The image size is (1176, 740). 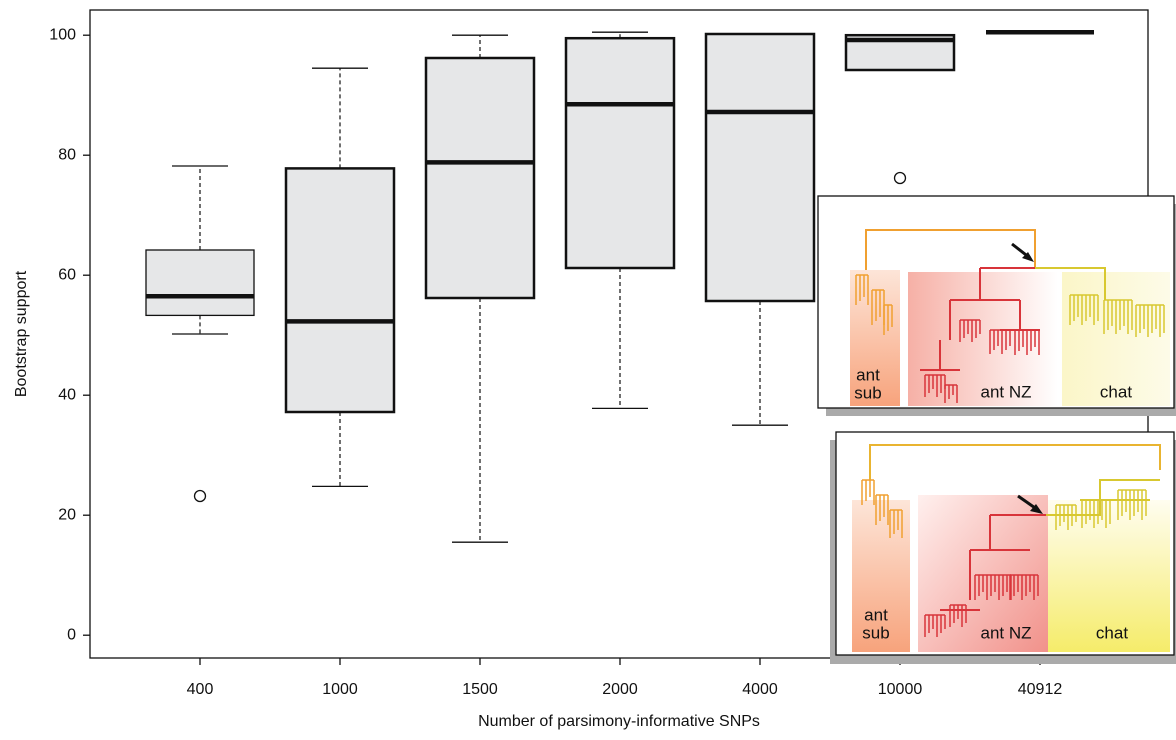 What do you see at coordinates (1040, 689) in the screenshot?
I see `x-tick-label: 40912` at bounding box center [1040, 689].